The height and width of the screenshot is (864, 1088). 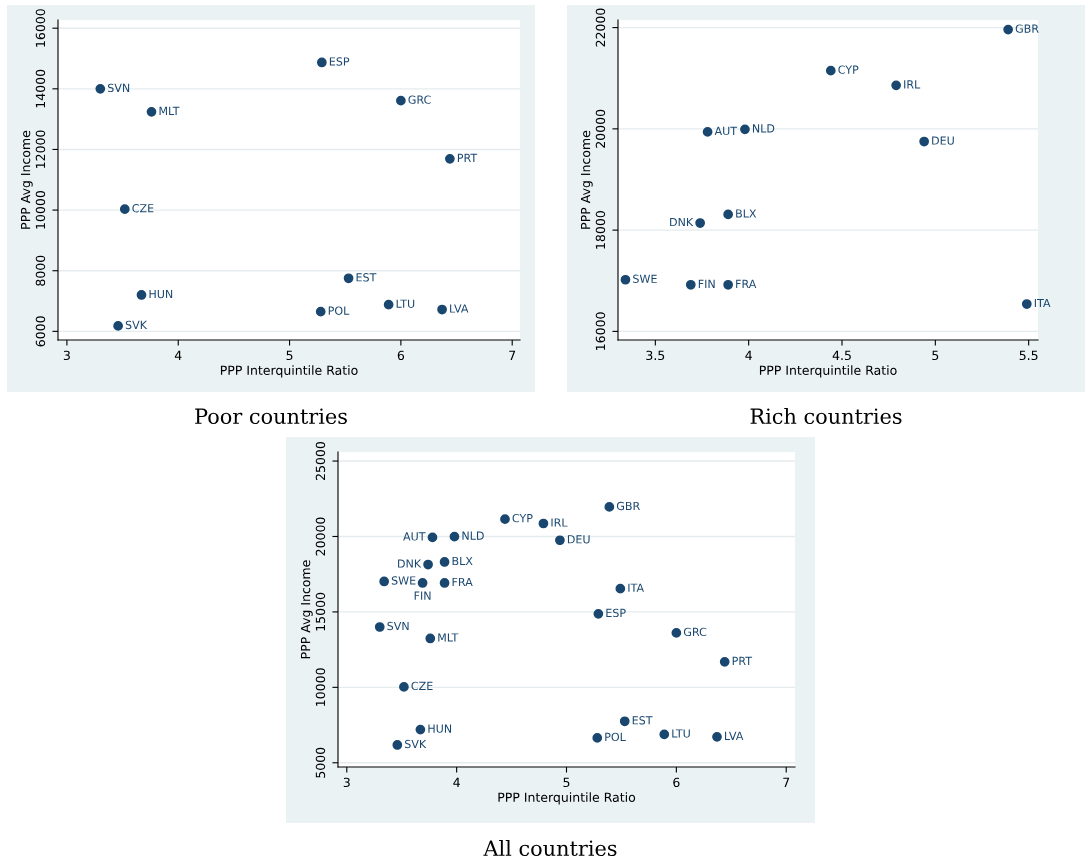 I want to click on y-tick-label: 15000, so click(x=320, y=611).